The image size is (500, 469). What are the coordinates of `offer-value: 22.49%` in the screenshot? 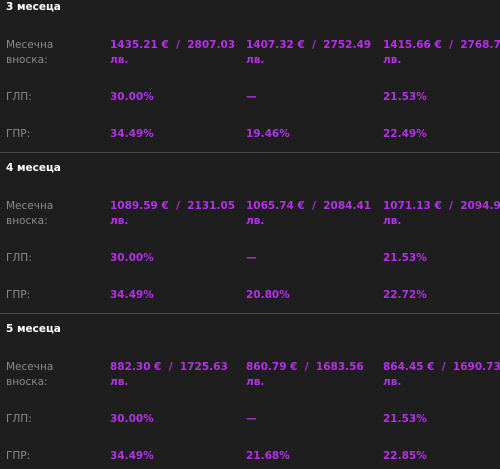 It's located at (405, 133).